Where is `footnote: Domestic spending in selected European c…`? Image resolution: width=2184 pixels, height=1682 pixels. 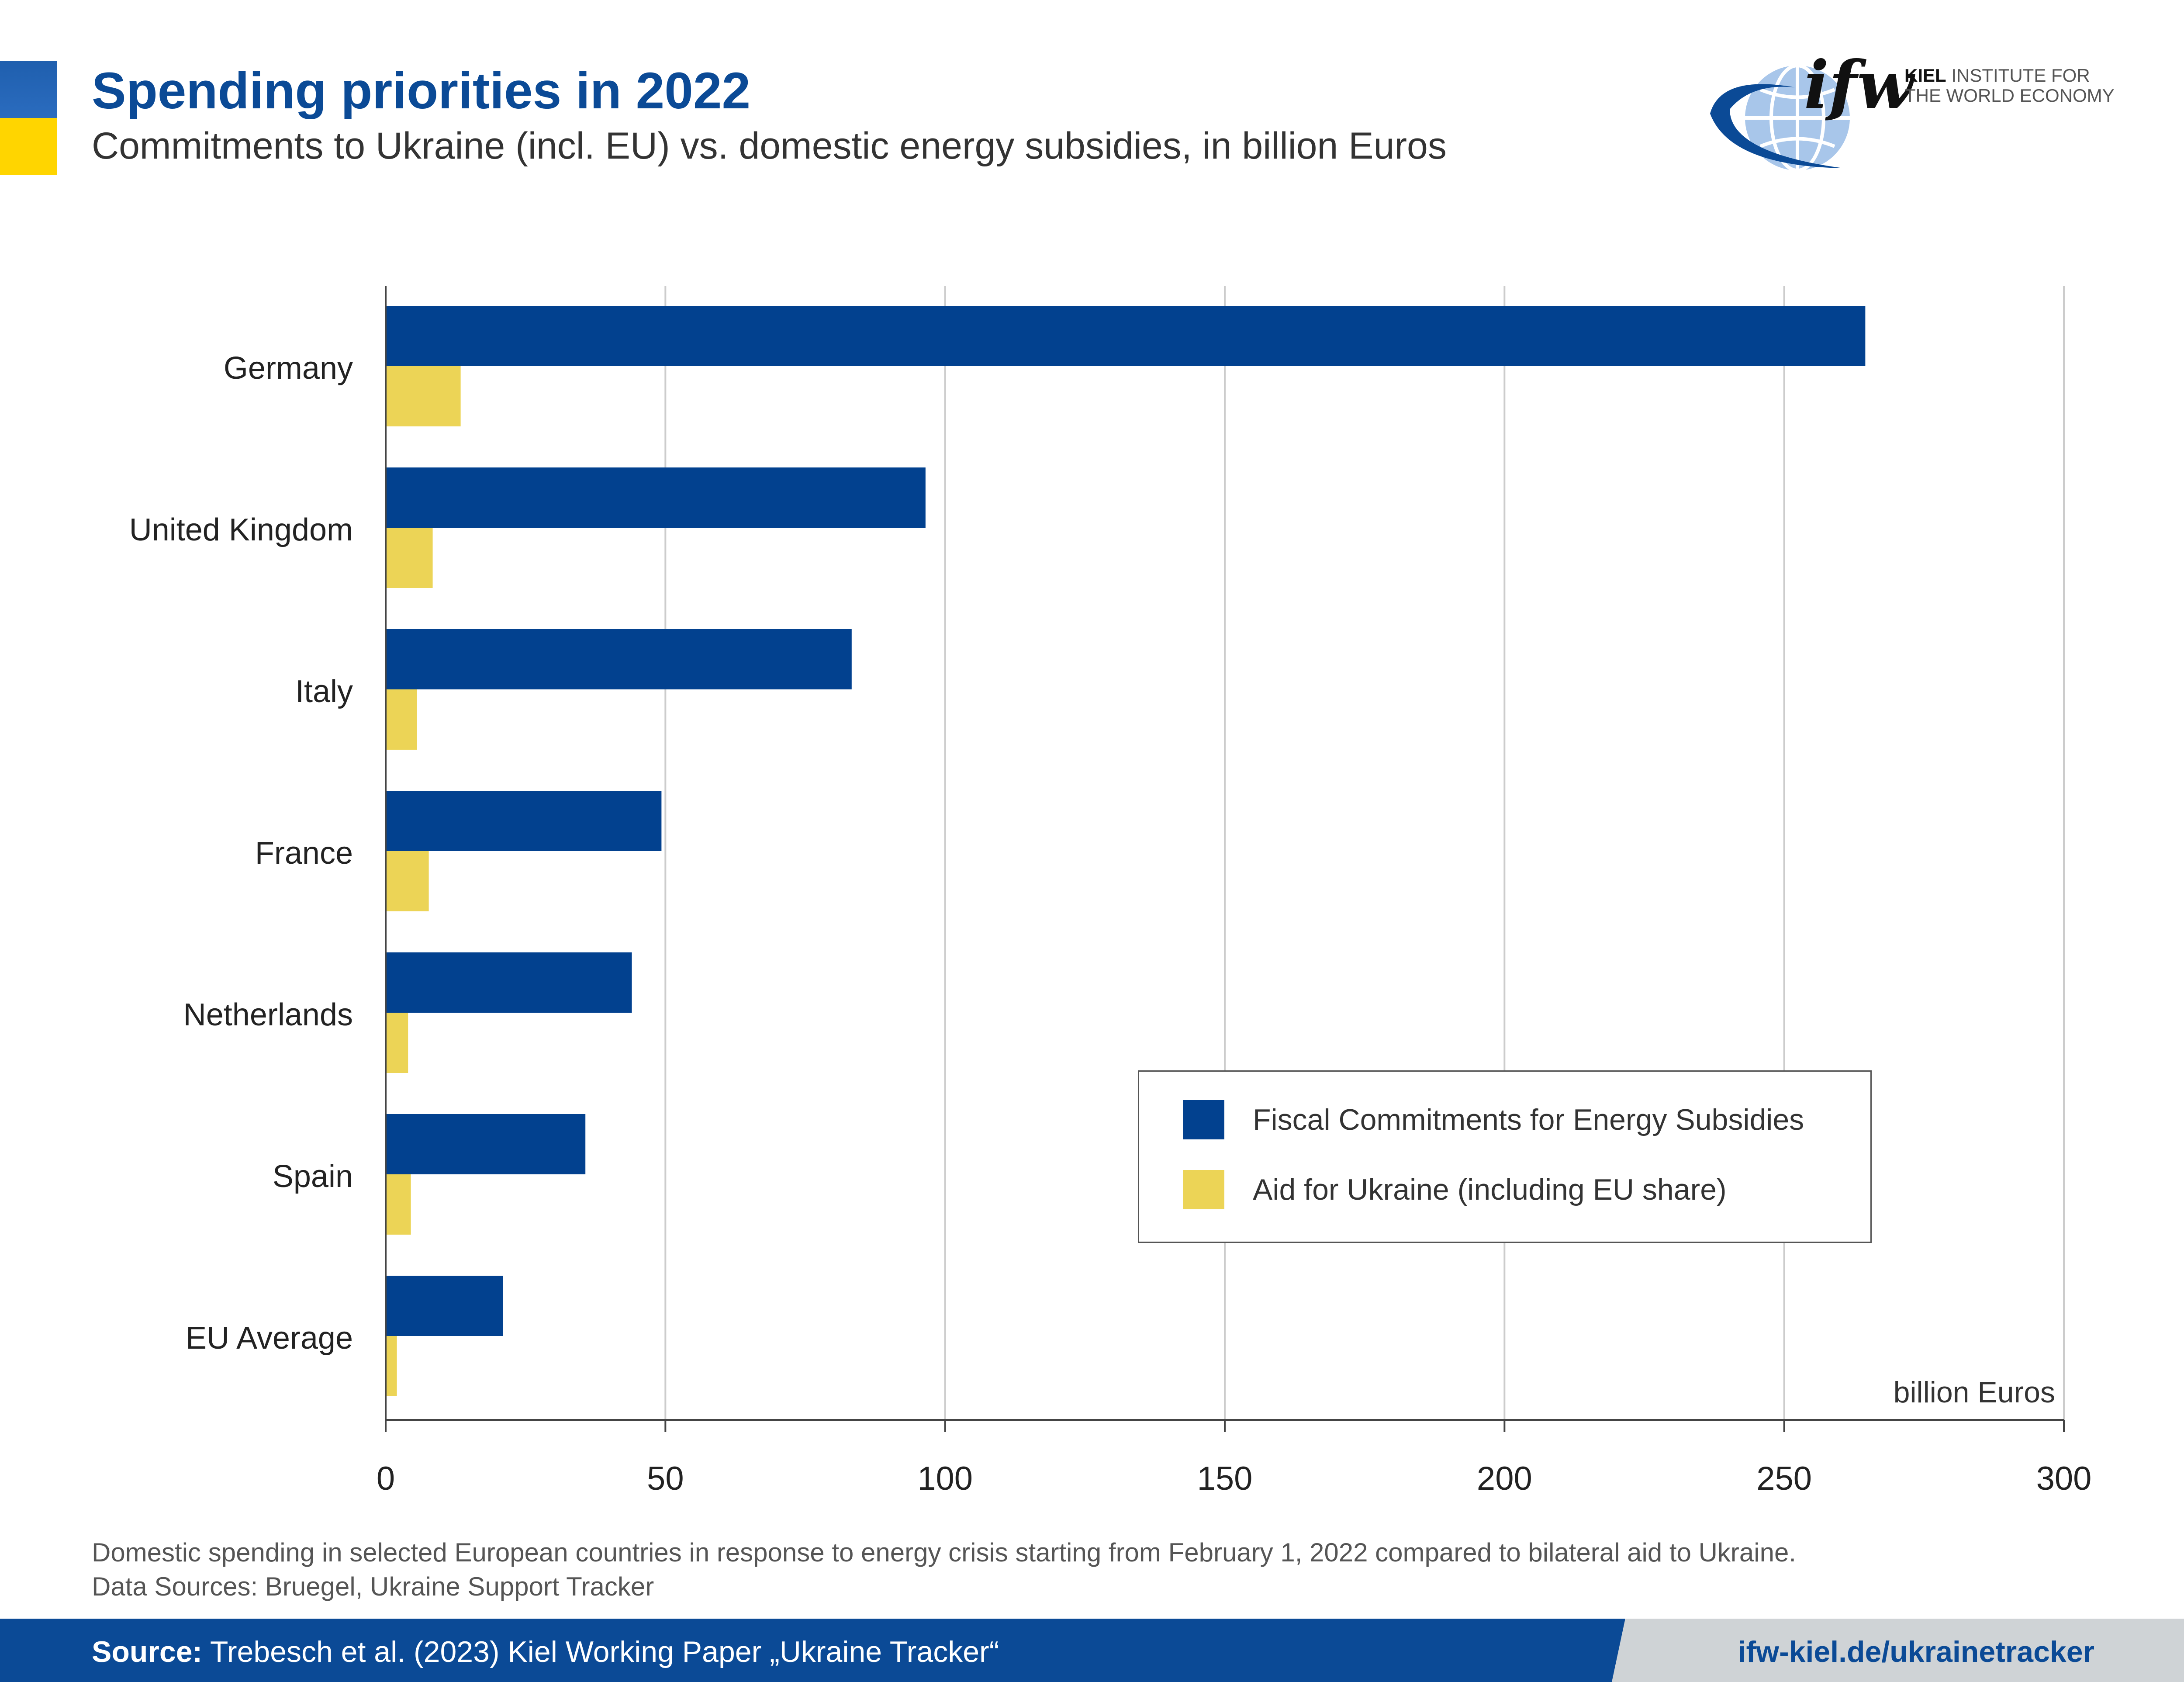 footnote: Domestic spending in selected European c… is located at coordinates (944, 1570).